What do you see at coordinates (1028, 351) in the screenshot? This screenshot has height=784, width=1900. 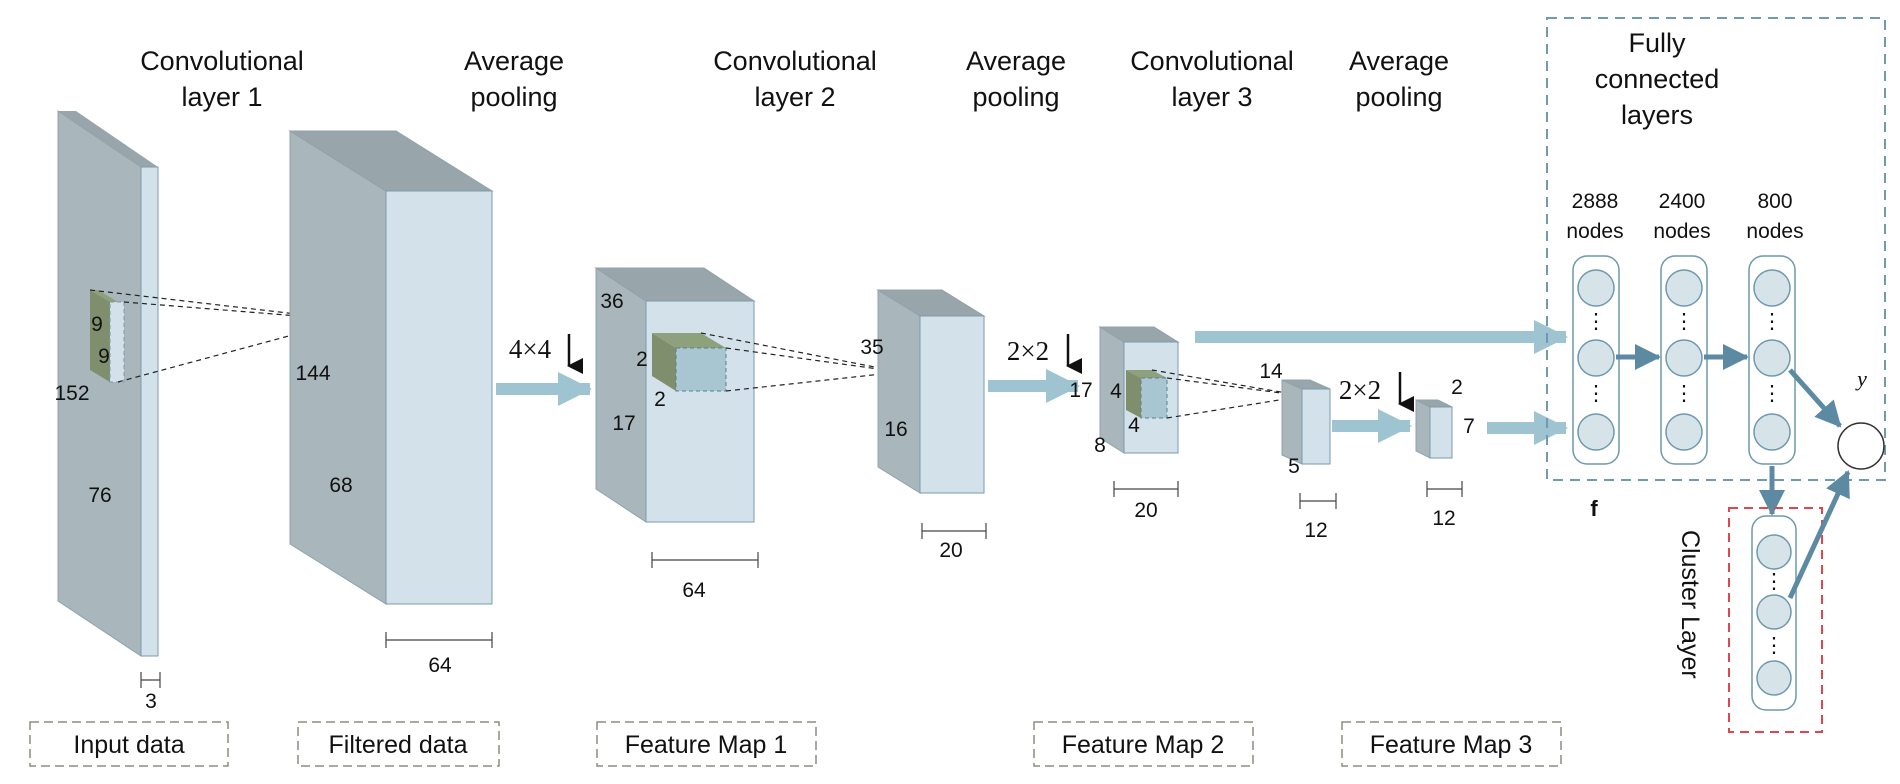 I see `pool2-op-label: 2×2` at bounding box center [1028, 351].